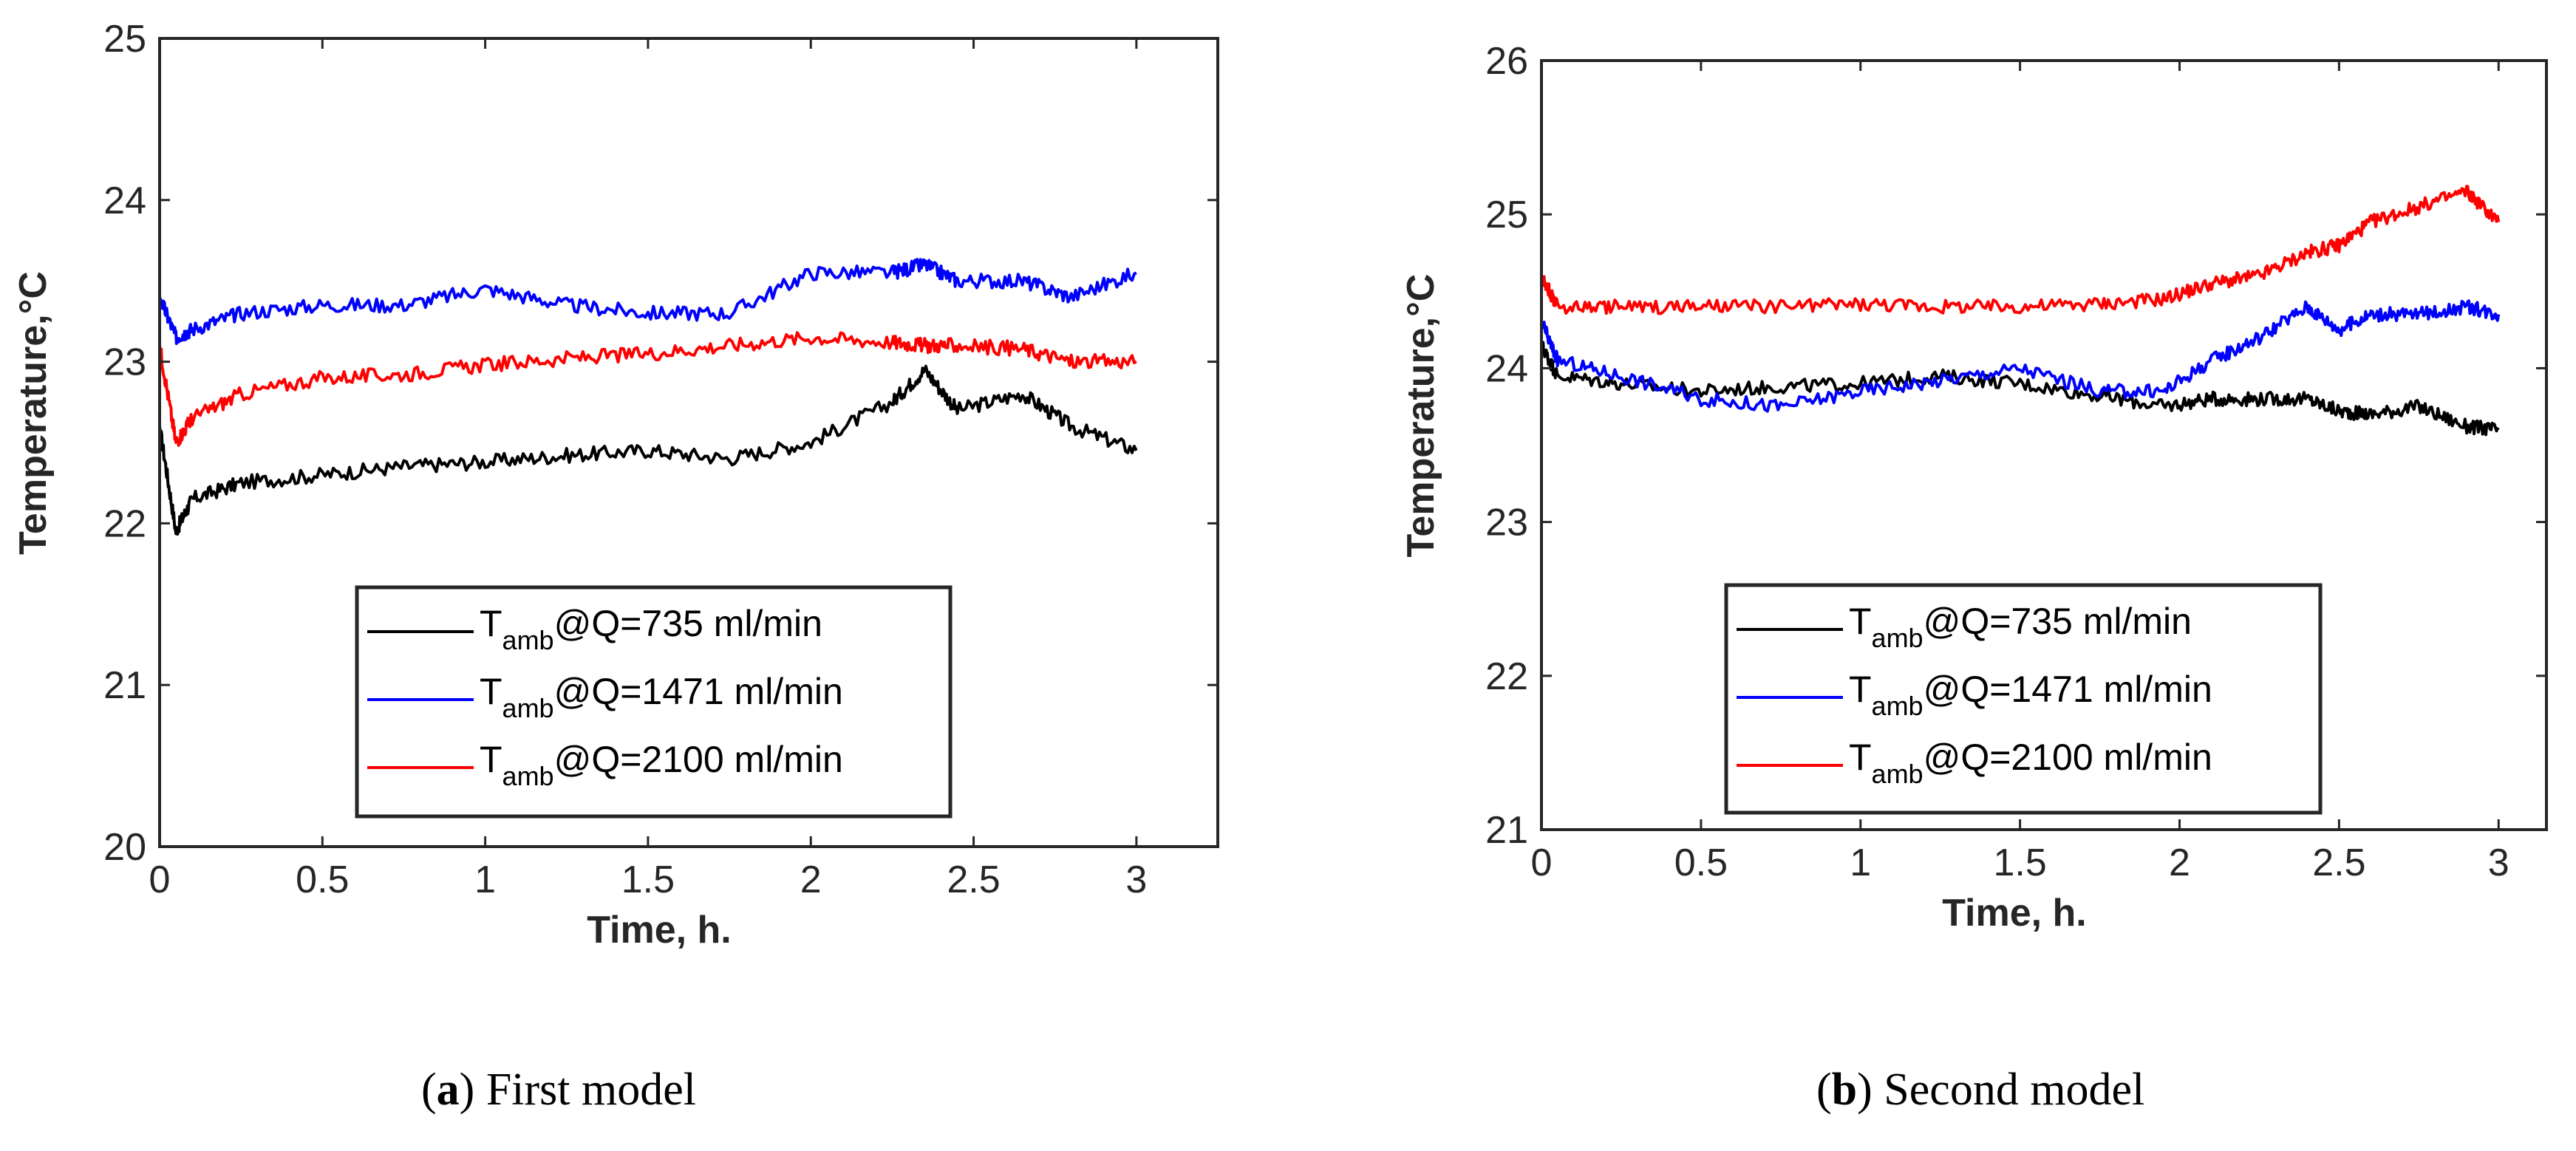 The width and height of the screenshot is (2576, 1151). I want to click on caption-a: (a) First model, so click(558, 1090).